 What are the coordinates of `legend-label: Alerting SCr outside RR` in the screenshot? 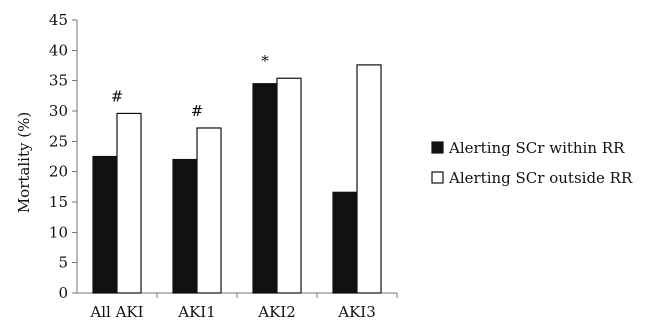 It's located at (540, 178).